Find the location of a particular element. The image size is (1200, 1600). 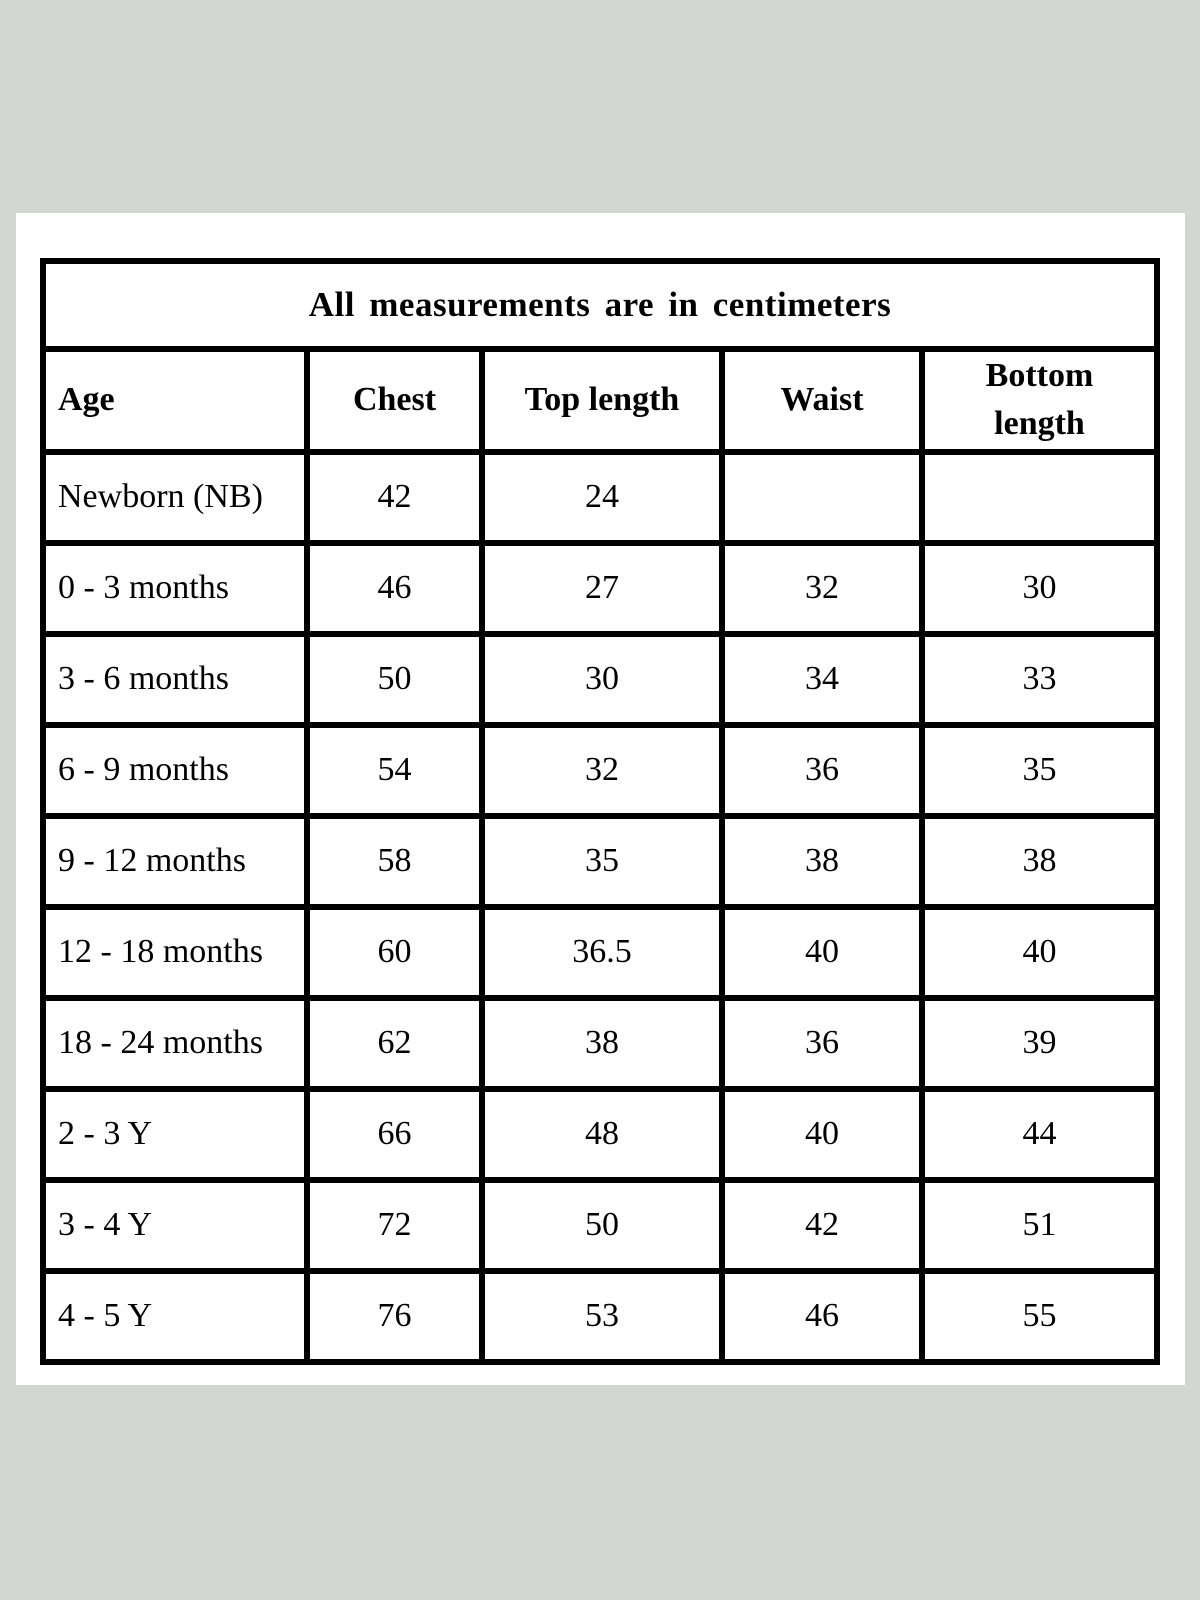

table-row-6-9-months: 6 - 9 months 54 32 36 35 is located at coordinates (600, 770).